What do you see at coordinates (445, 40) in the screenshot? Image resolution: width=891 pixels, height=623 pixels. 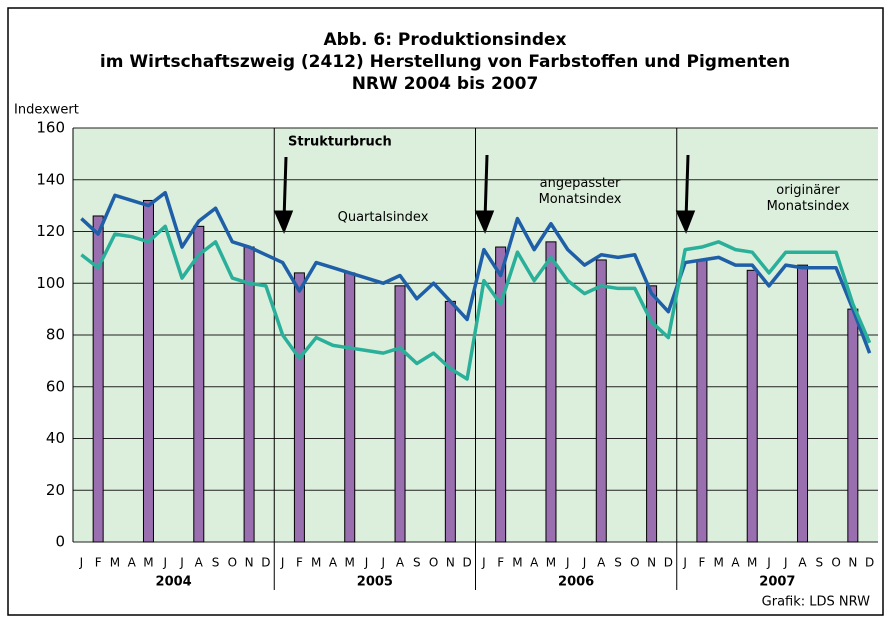 I see `title-line: Abb. 6: Produktionsindex` at bounding box center [445, 40].